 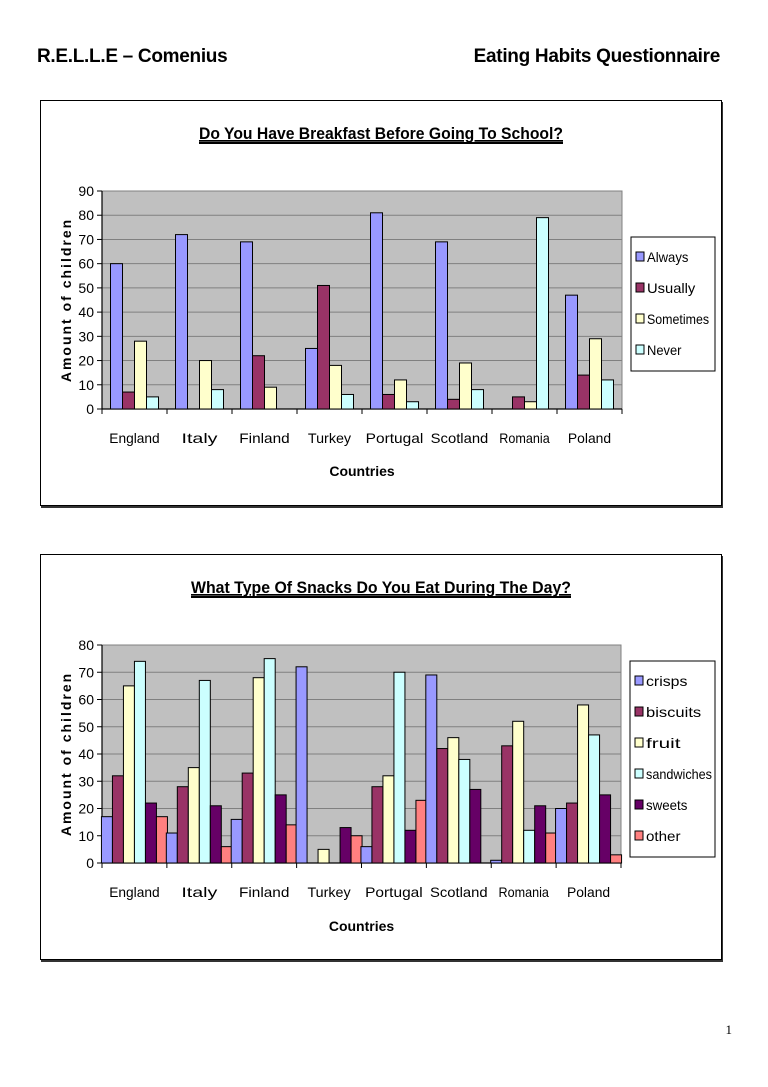 I want to click on y-tick-label: 30, so click(x=86, y=336).